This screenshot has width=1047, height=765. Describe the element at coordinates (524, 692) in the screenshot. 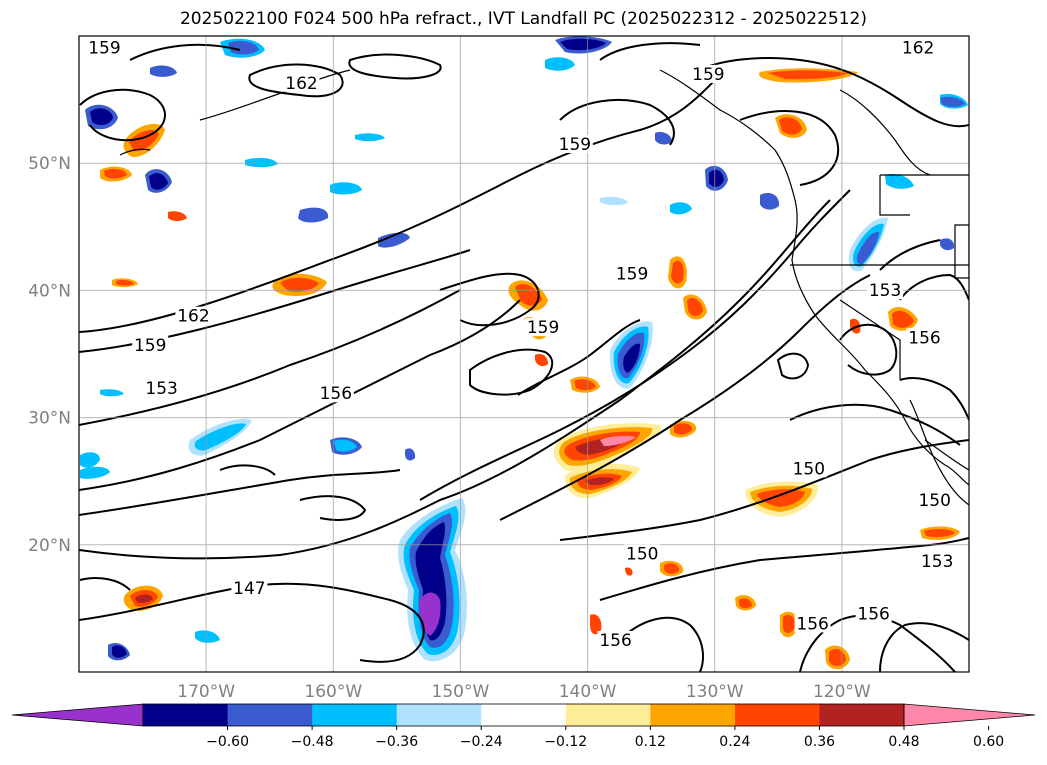

I see `longitude-labels: 170°W 160°W 150°W 140°W 130°W 120°W` at that location.